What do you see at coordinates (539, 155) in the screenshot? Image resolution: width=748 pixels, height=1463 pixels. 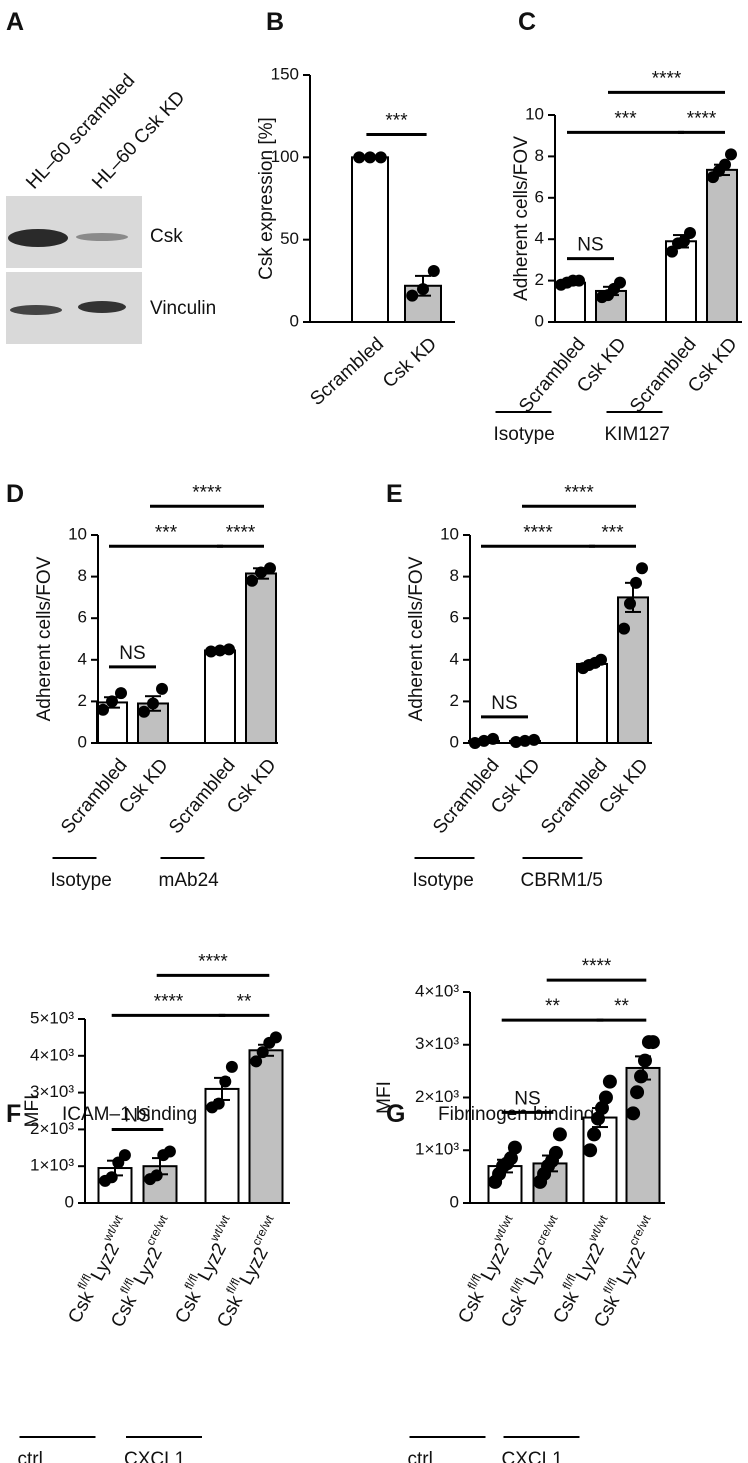 I see `y-tick-label: 8` at bounding box center [539, 155].